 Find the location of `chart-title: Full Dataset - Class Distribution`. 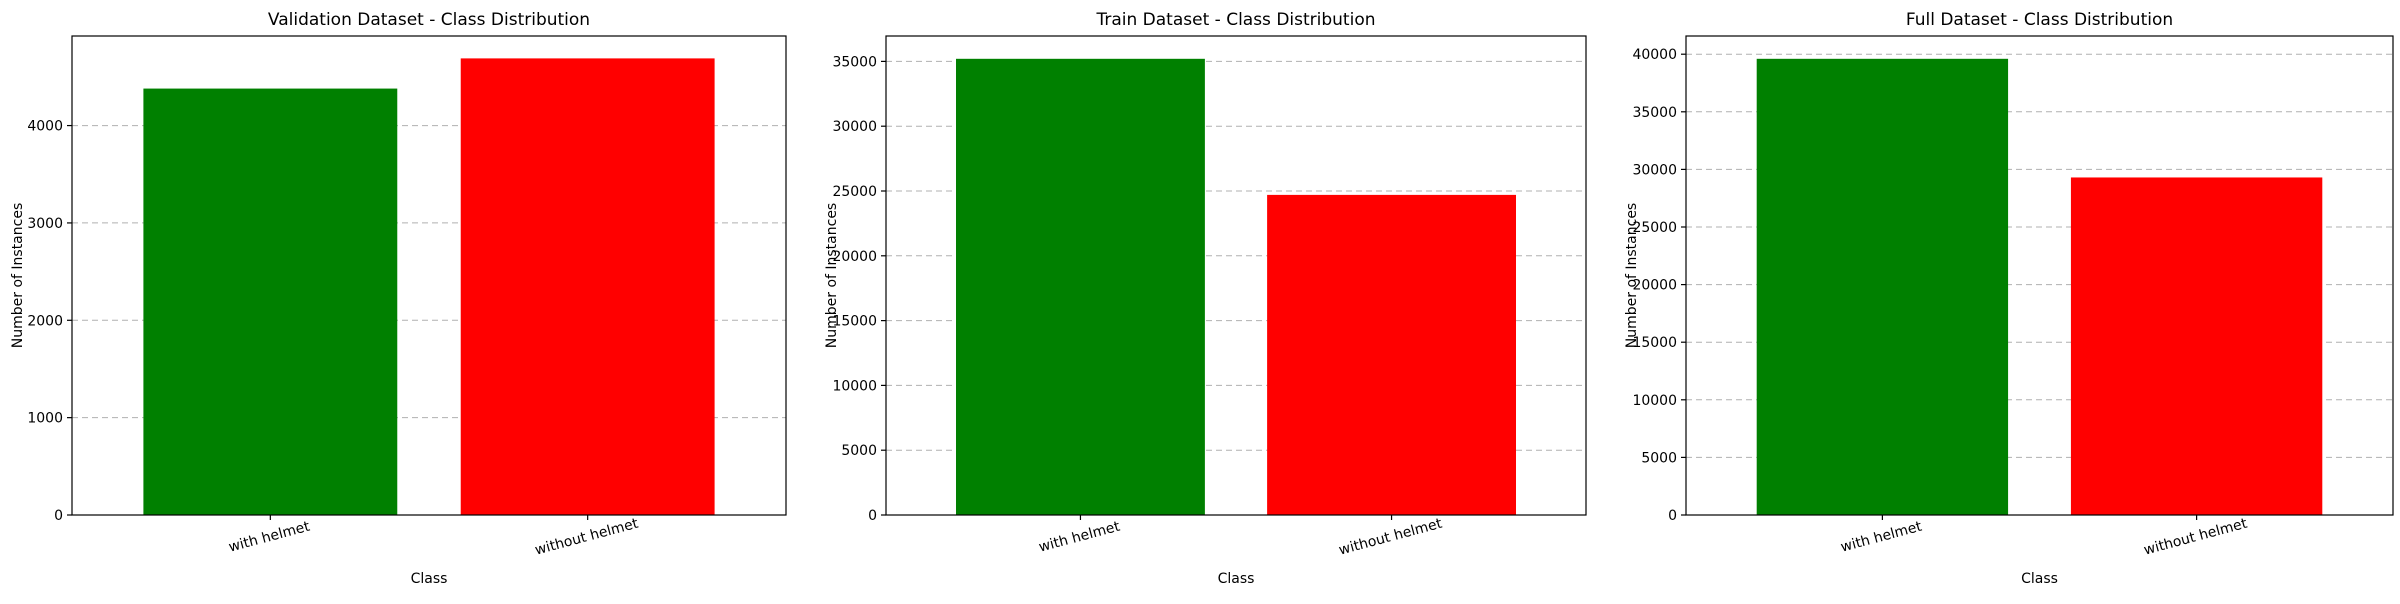

chart-title: Full Dataset - Class Distribution is located at coordinates (2039, 20).